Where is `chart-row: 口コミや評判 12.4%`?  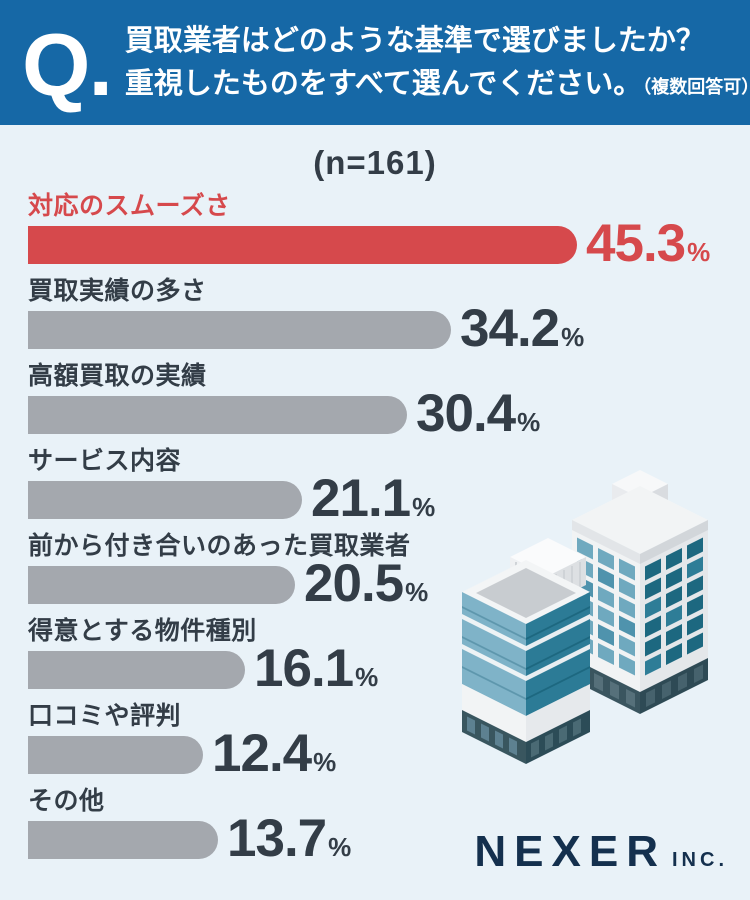 chart-row: 口コミや評判 12.4% is located at coordinates (389, 740).